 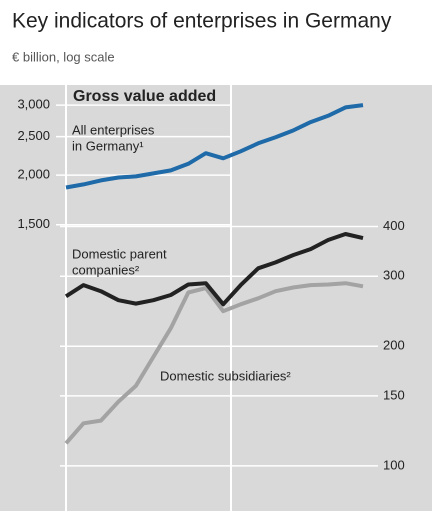 I want to click on y-tick-label: 2,500, so click(x=33, y=135).